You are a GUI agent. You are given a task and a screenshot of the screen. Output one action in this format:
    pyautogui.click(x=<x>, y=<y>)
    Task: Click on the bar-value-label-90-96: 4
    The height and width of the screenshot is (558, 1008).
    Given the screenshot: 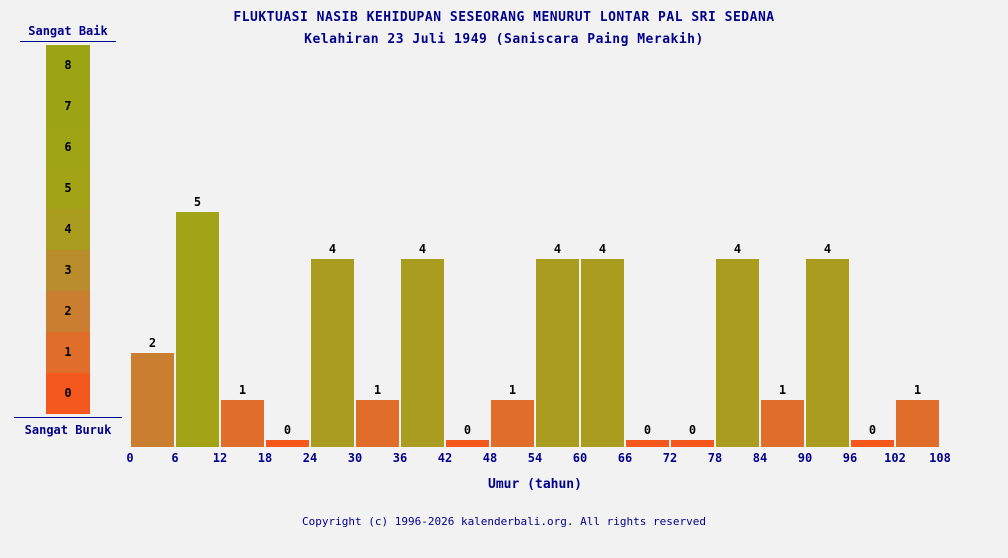 What is the action you would take?
    pyautogui.click(x=827, y=249)
    